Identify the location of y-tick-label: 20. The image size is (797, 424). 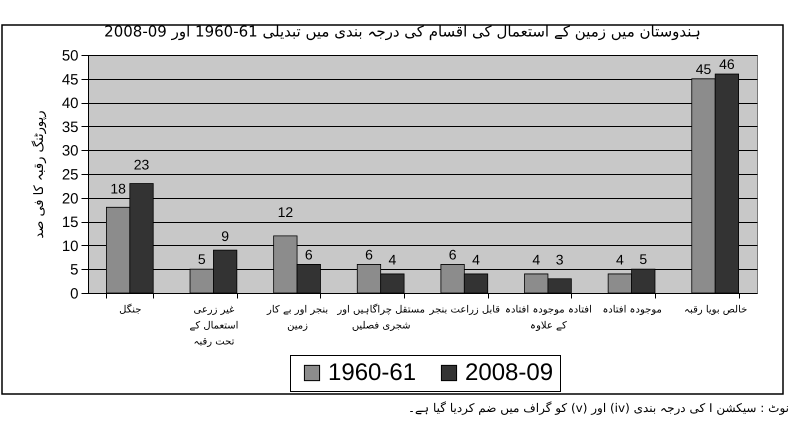
(70, 199).